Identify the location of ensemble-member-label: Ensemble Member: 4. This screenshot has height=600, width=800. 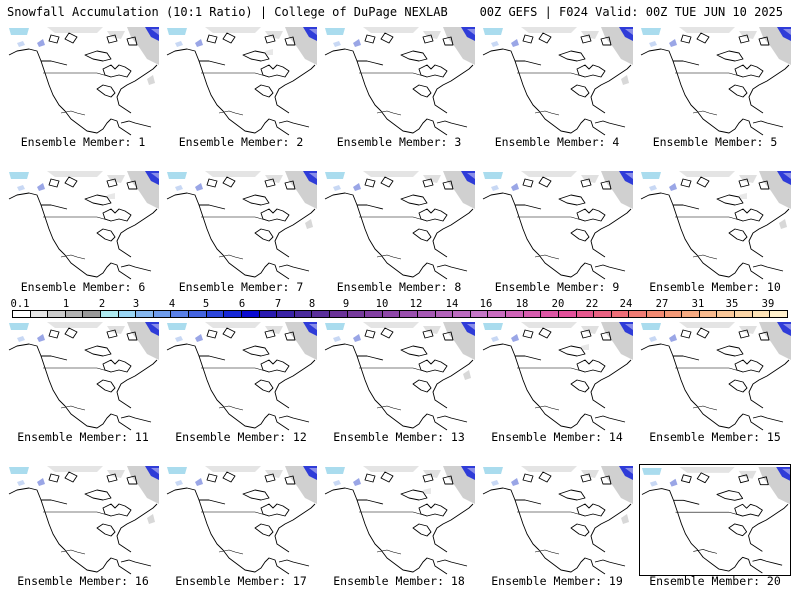
(557, 142).